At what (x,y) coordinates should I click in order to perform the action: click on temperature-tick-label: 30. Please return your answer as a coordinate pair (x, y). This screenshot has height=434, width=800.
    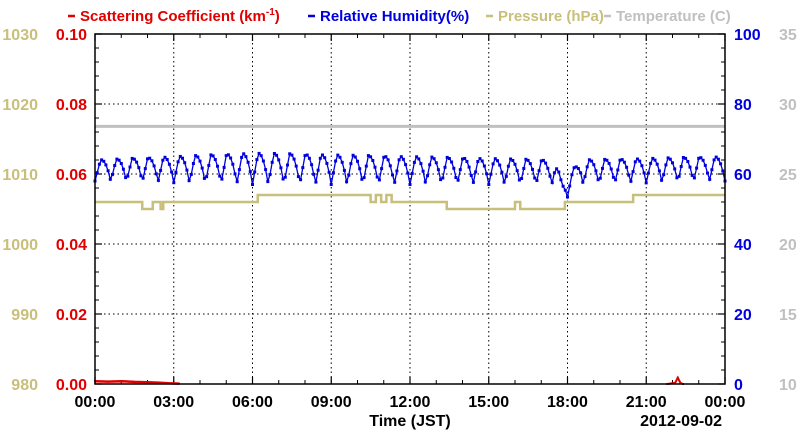
    Looking at the image, I should click on (788, 105).